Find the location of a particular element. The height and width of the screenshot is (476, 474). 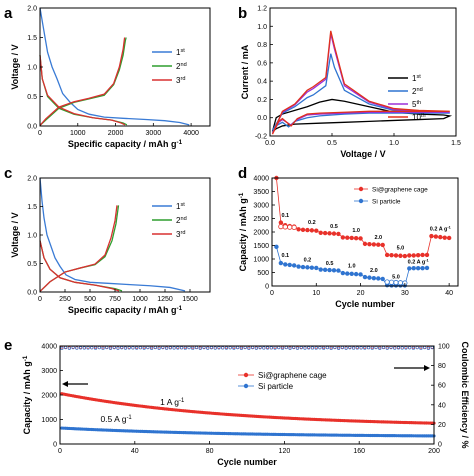

y-tick-label-b: 1.2 is located at coordinates (262, 9).